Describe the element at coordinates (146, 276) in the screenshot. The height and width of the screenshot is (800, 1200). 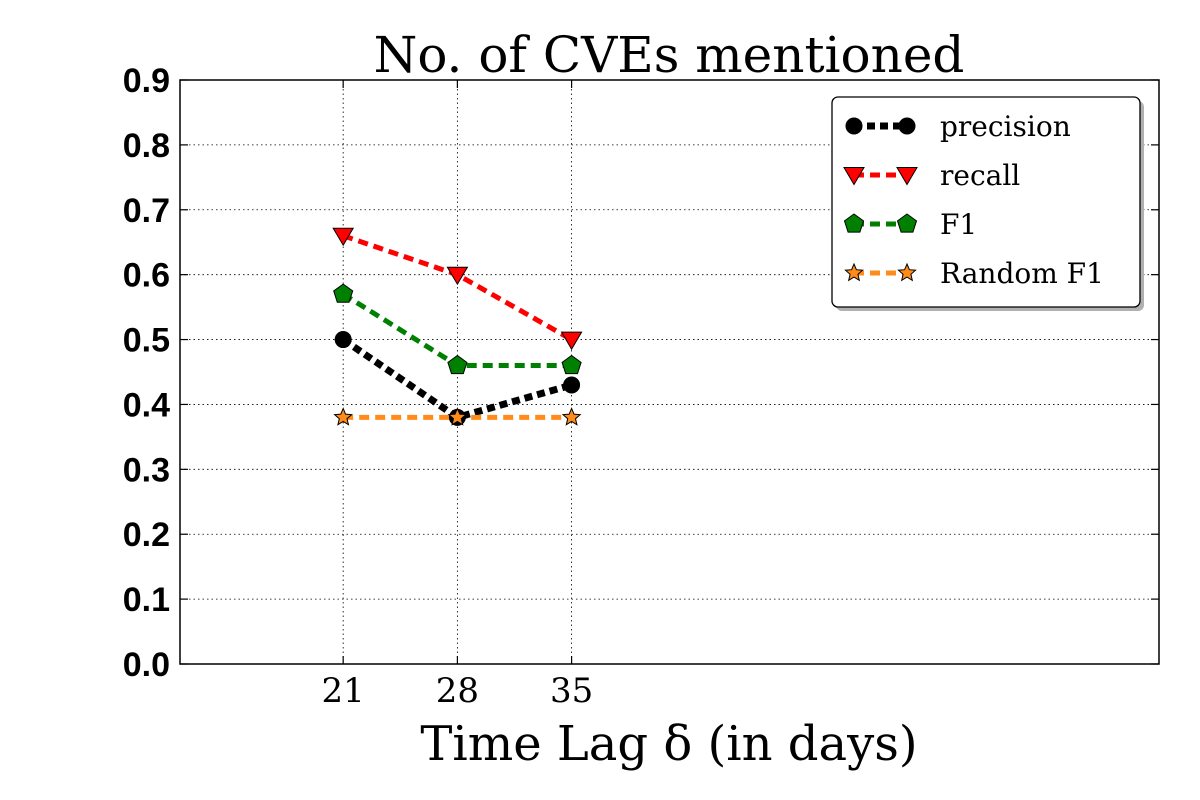
I see `y-tick-label: 0.6` at that location.